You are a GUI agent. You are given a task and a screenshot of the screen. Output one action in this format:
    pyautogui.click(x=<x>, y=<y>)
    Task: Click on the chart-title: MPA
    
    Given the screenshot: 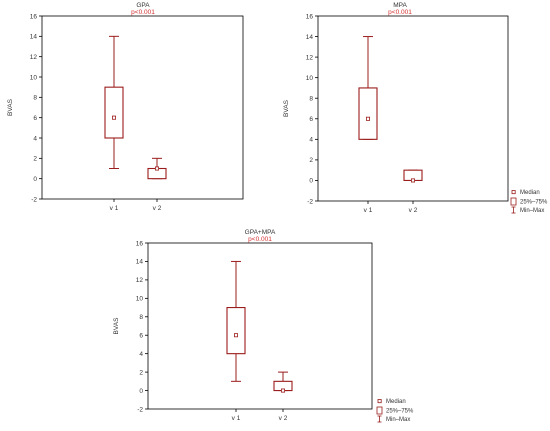 What is the action you would take?
    pyautogui.click(x=400, y=5)
    